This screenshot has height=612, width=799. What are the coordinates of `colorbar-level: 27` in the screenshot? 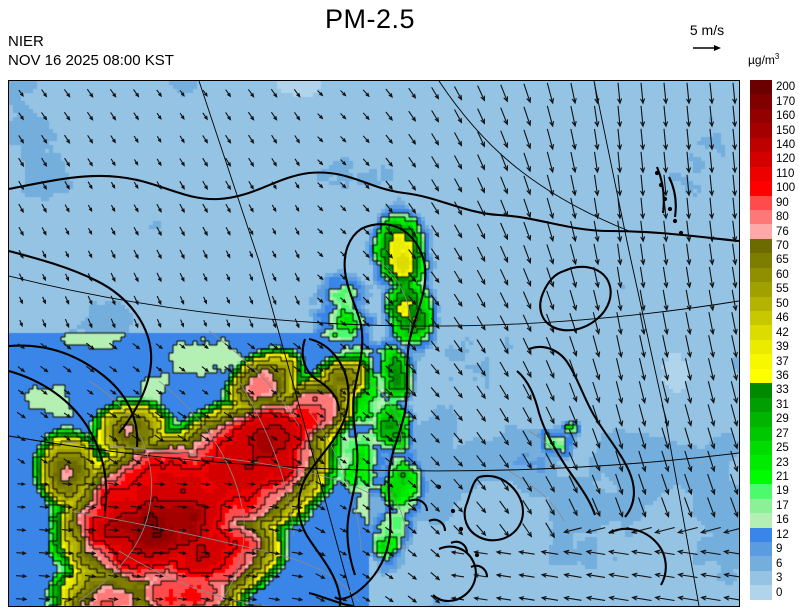 It's located at (769, 433).